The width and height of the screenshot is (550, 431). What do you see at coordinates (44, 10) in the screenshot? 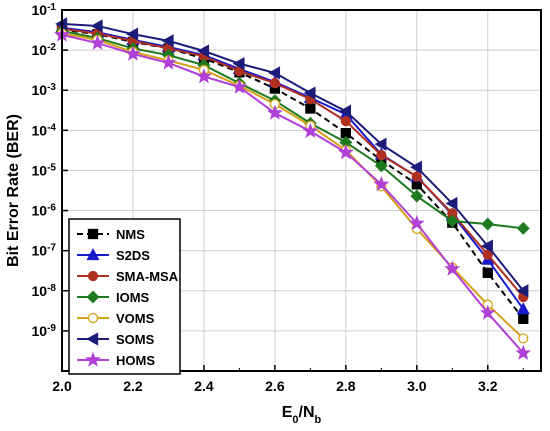
I see `y-tick-label: 10⁻¹` at bounding box center [44, 10].